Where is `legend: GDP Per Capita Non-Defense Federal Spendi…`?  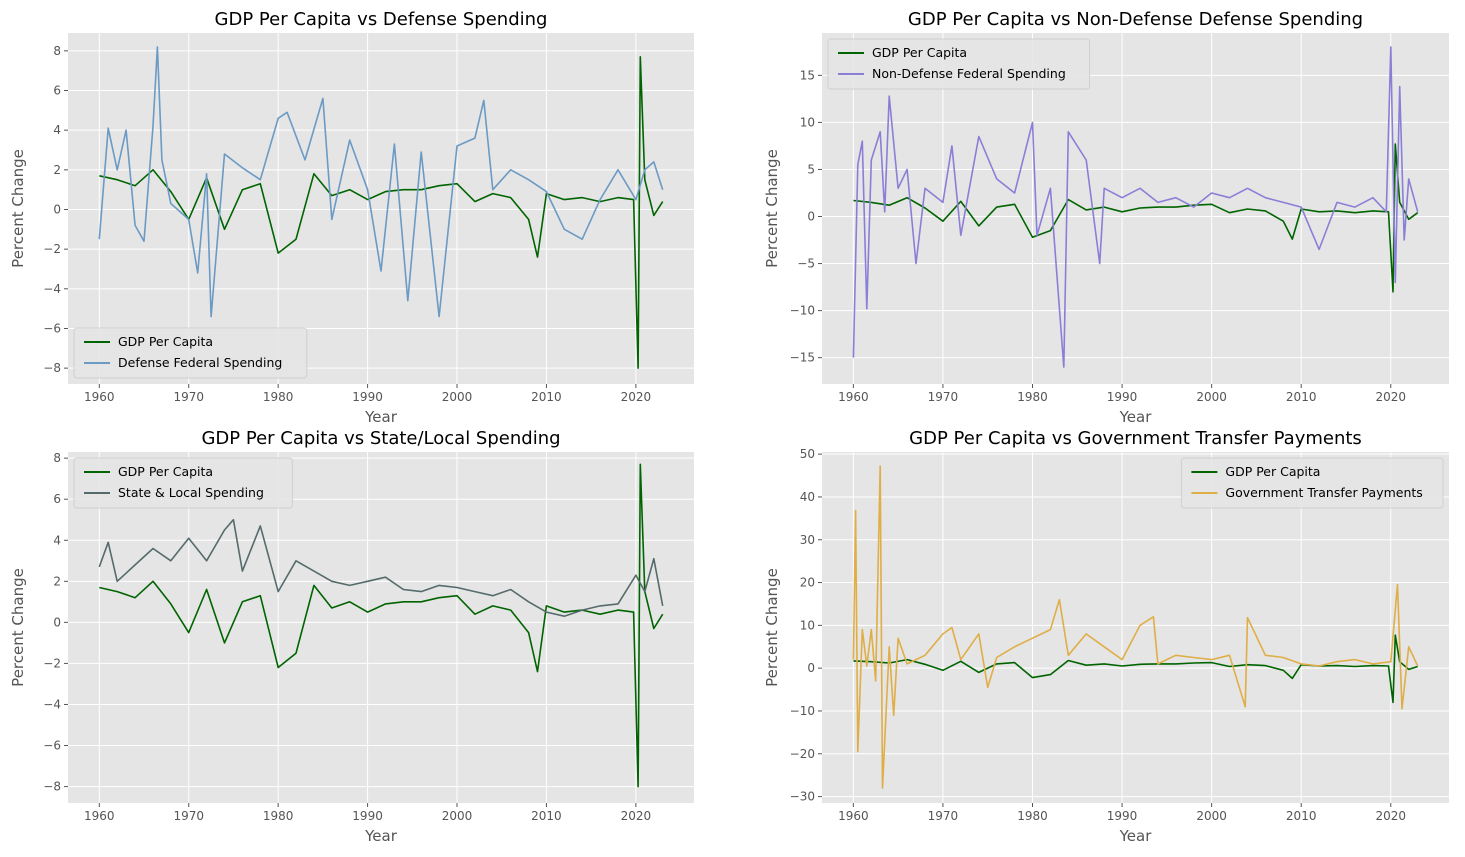
legend: GDP Per Capita Non-Defense Federal Spendi… is located at coordinates (959, 64).